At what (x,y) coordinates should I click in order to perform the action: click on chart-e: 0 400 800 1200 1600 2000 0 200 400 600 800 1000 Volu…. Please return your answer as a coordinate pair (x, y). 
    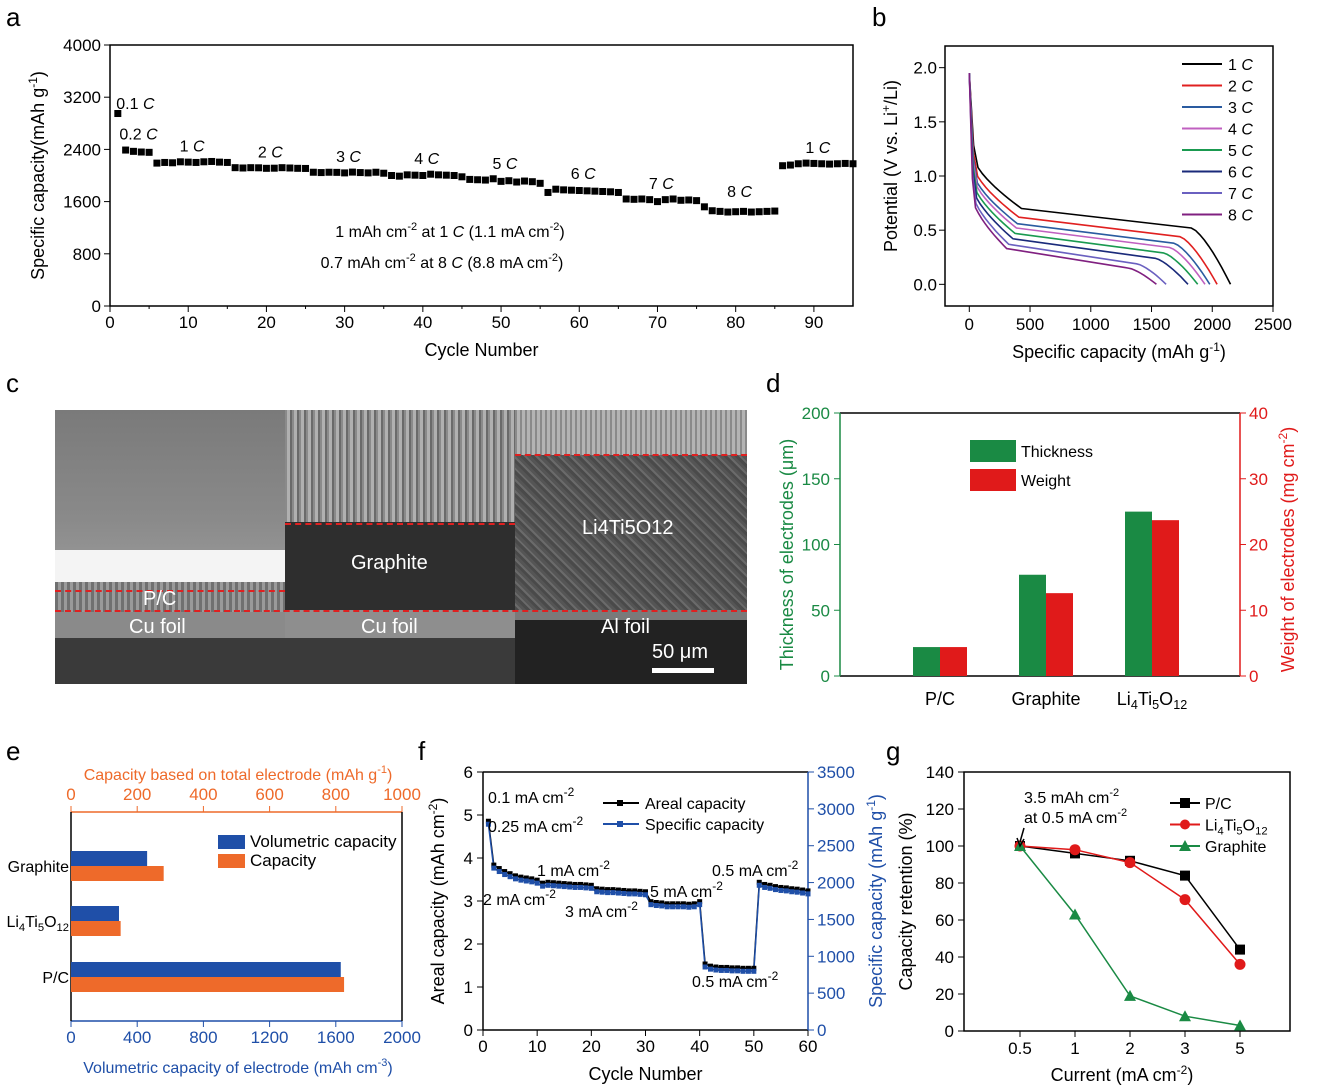
    Looking at the image, I should click on (213, 920).